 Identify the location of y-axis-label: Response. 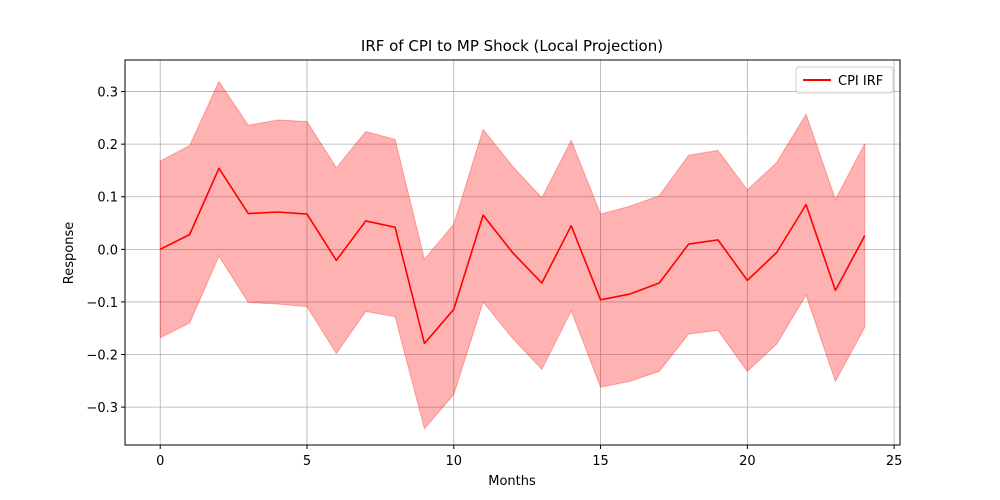
(69, 253).